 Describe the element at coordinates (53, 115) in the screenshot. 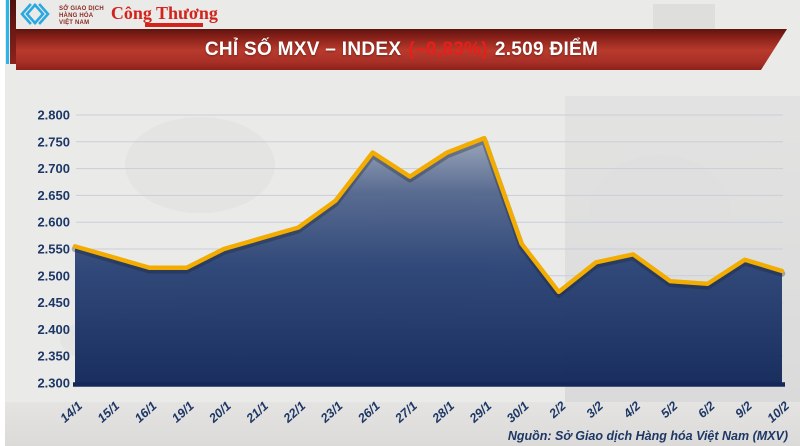

I see `y-tick-label: 2.800` at that location.